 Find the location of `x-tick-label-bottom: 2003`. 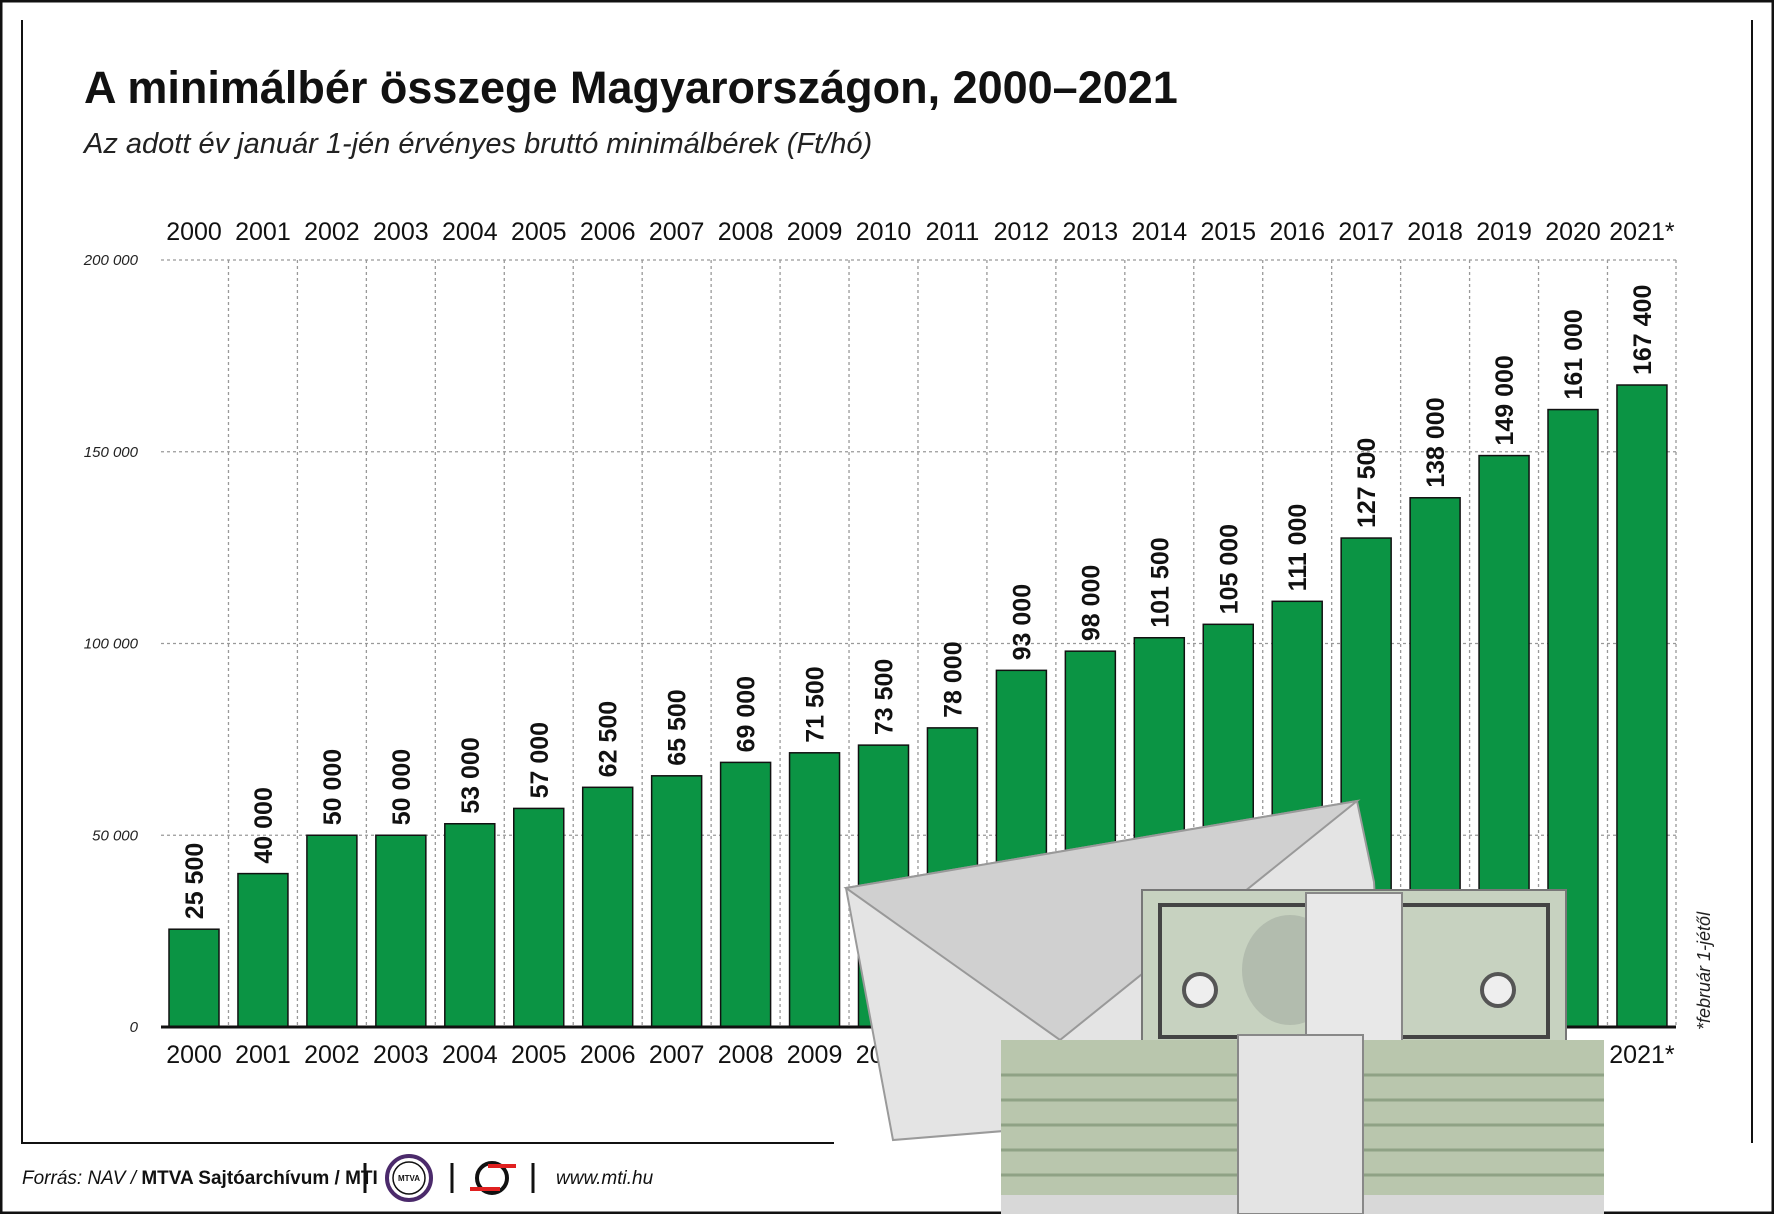

x-tick-label-bottom: 2003 is located at coordinates (401, 1055).